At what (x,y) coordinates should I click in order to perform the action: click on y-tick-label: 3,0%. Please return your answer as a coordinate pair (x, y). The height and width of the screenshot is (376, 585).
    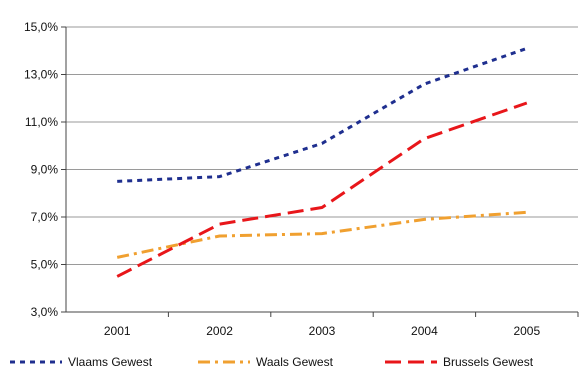
    Looking at the image, I should click on (45, 312).